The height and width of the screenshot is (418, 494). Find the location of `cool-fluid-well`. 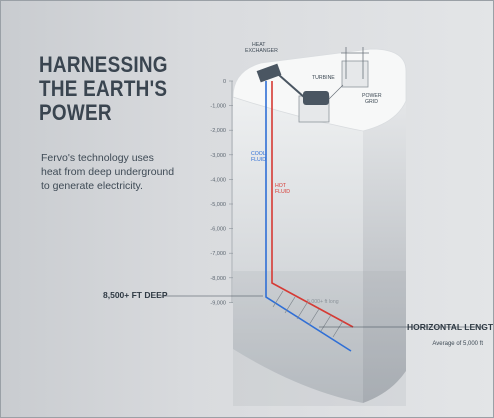

cool-fluid-well is located at coordinates (308, 216).